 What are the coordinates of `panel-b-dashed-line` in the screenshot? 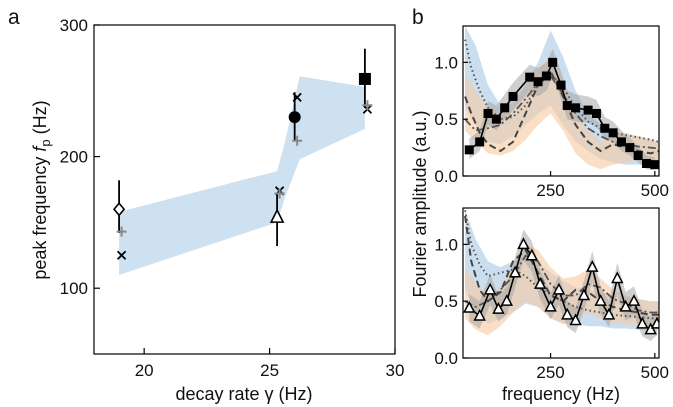 It's located at (561, 265).